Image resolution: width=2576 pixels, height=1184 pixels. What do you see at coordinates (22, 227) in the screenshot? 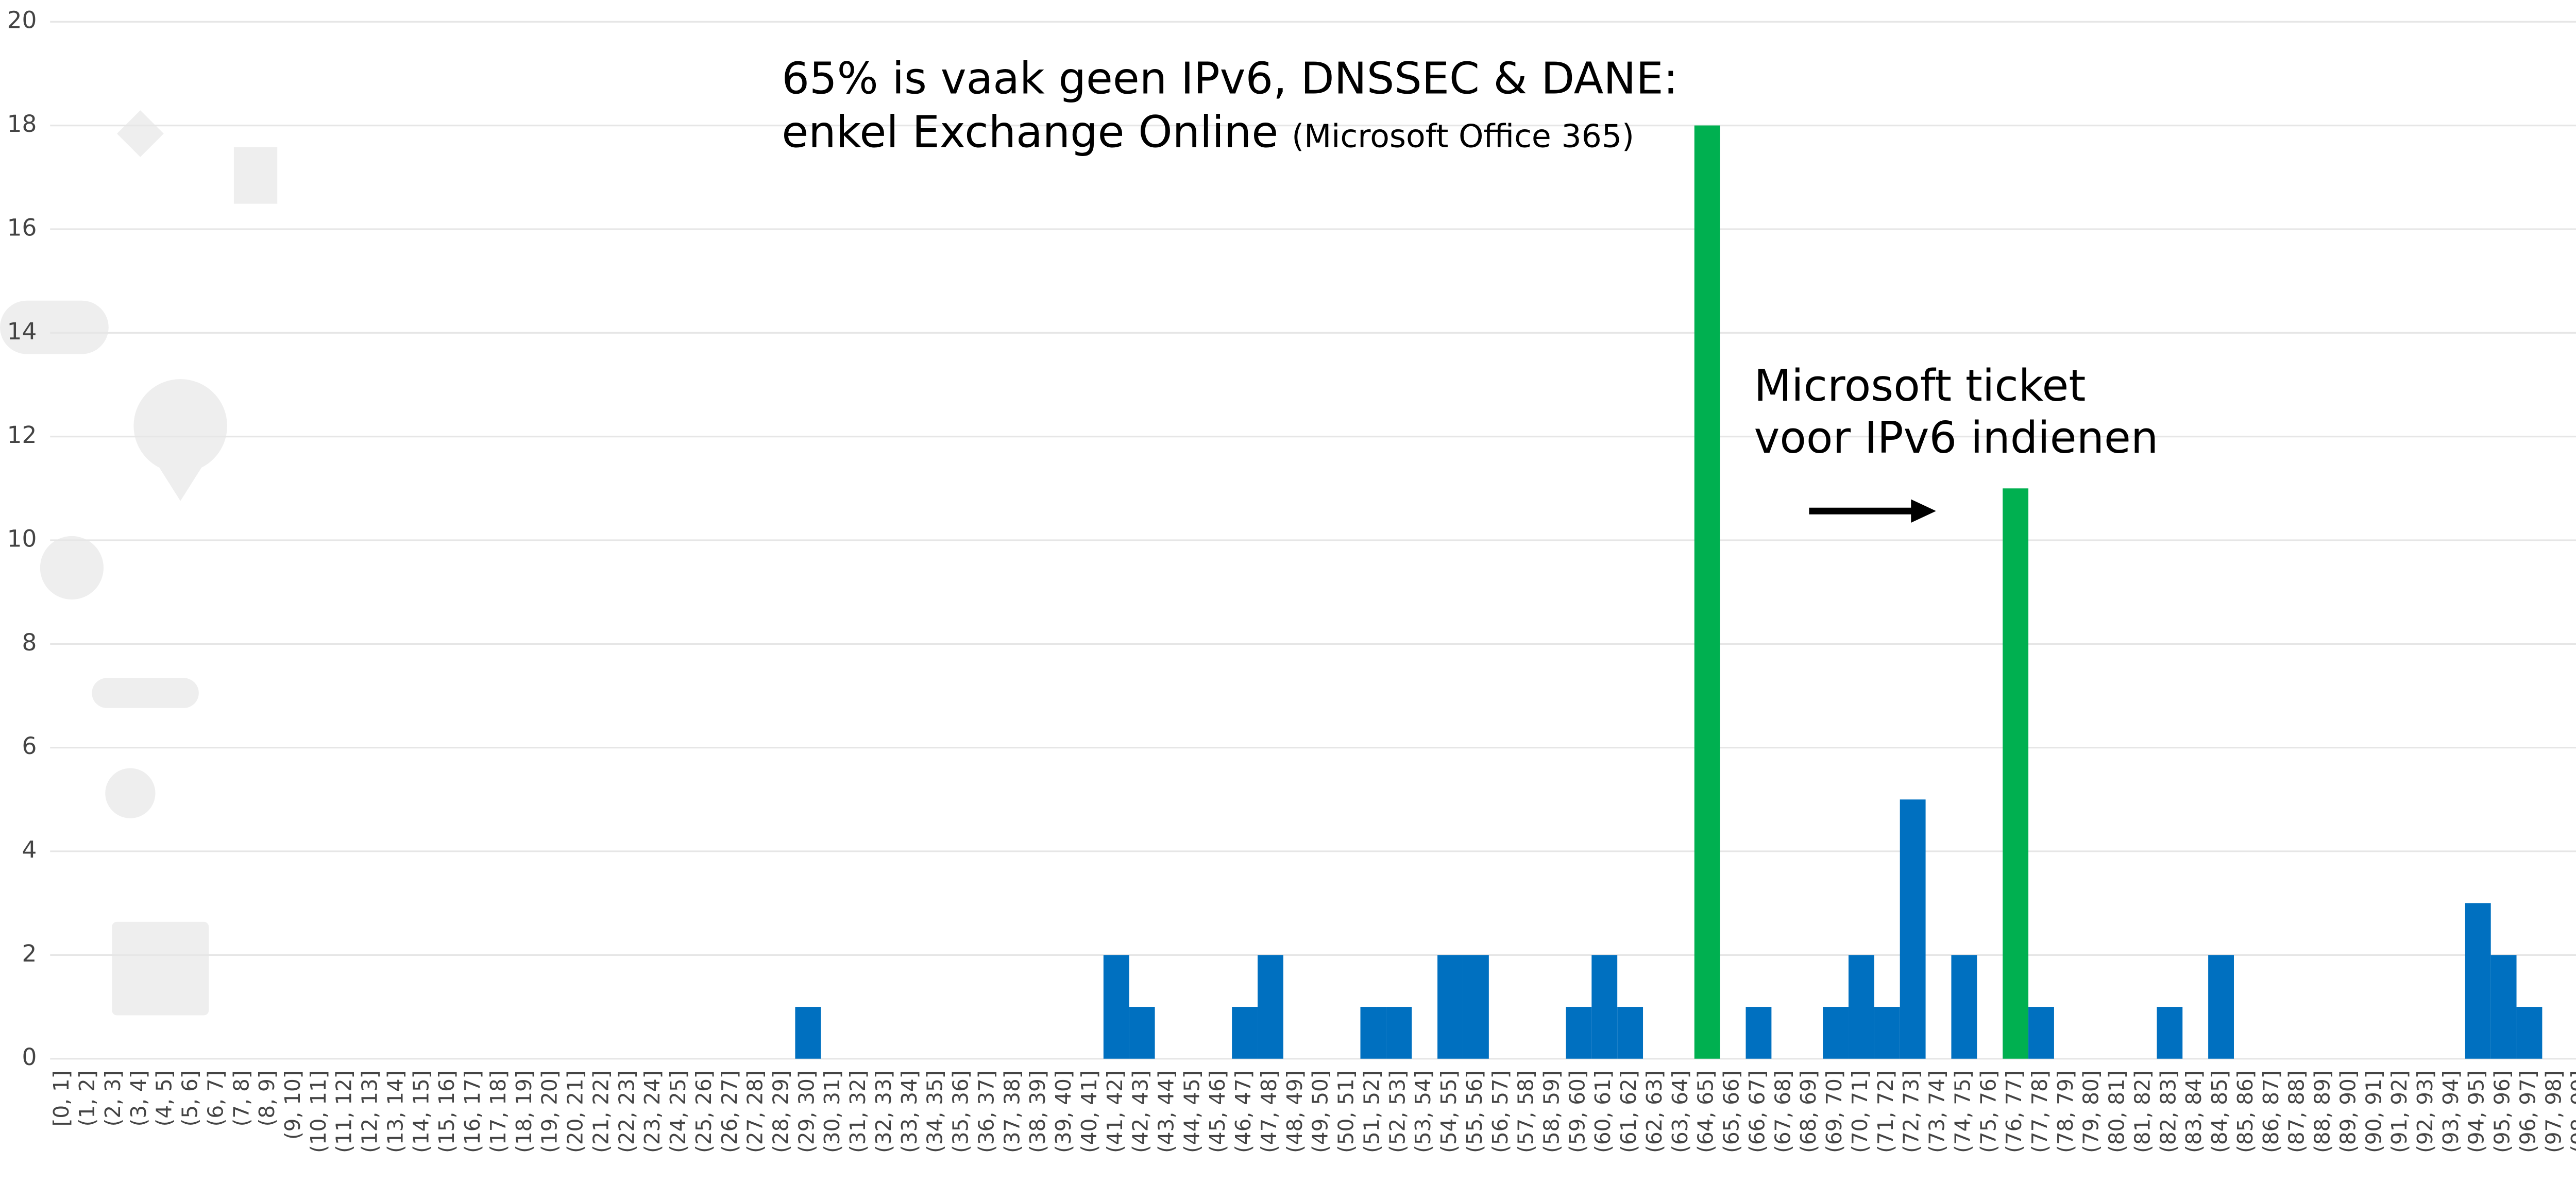
I see `y-tick-label: 16` at bounding box center [22, 227].